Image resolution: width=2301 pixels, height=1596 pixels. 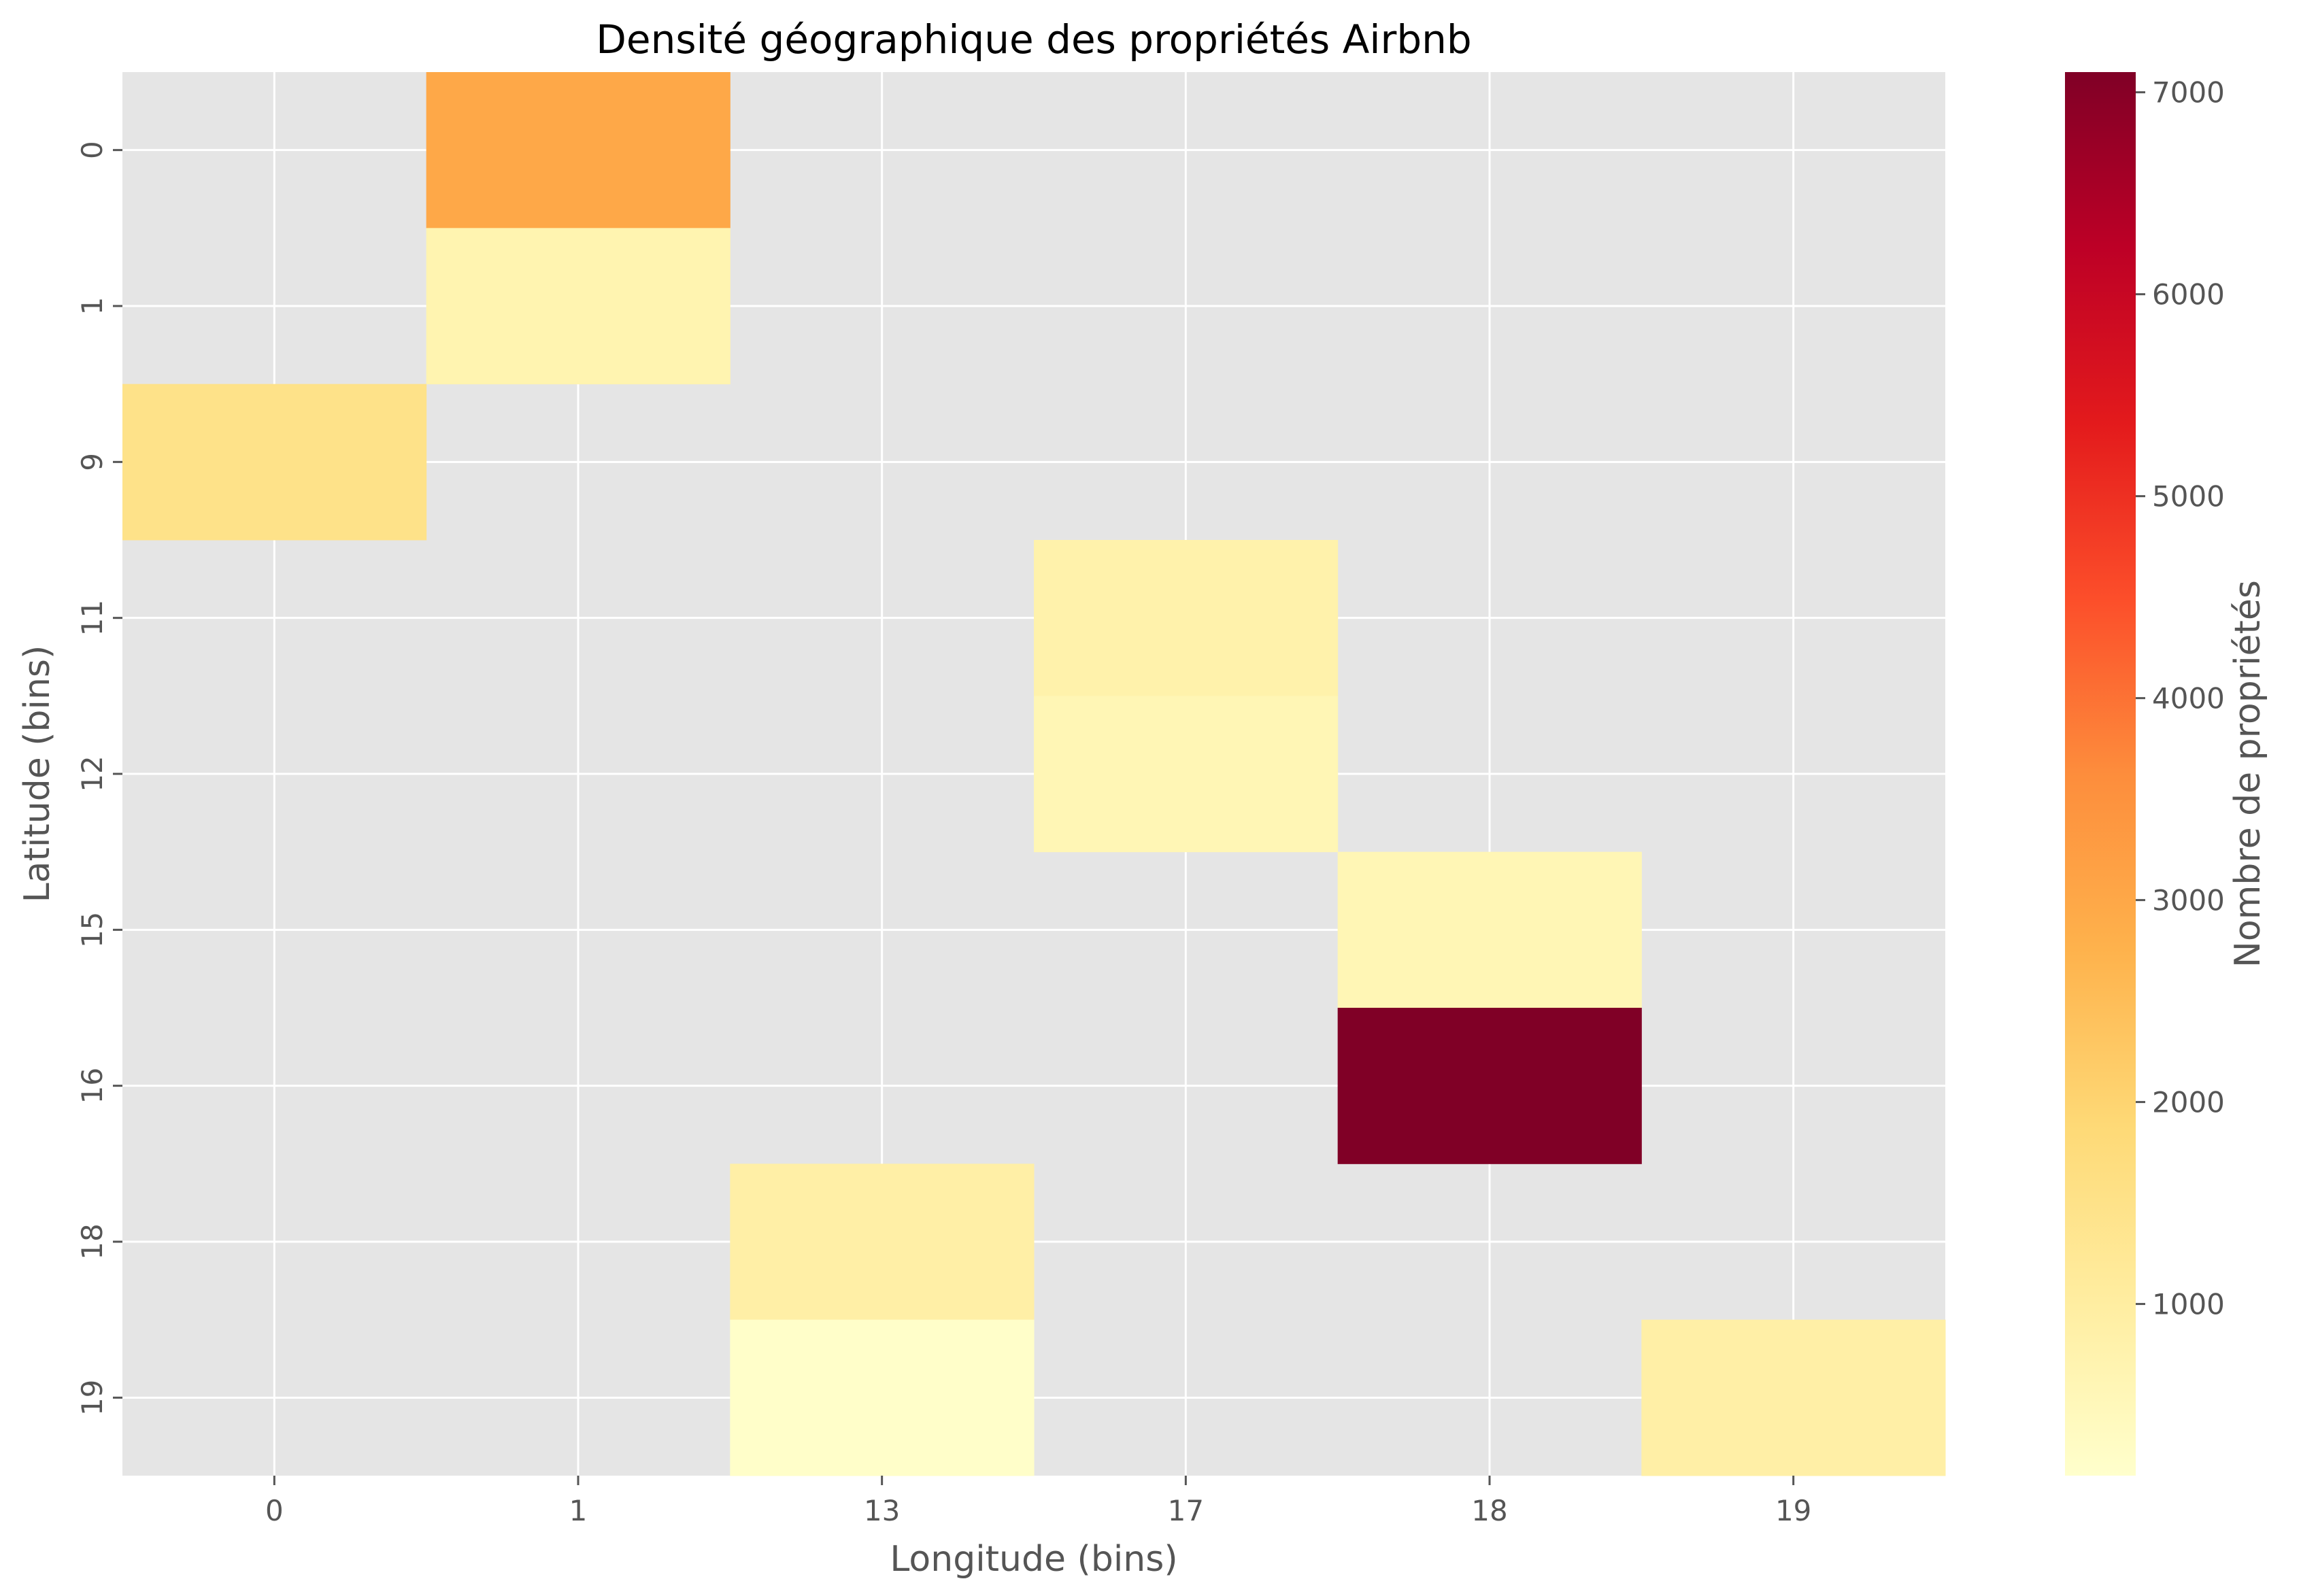 What do you see at coordinates (579, 1510) in the screenshot?
I see `x-tick-label-1: 1` at bounding box center [579, 1510].